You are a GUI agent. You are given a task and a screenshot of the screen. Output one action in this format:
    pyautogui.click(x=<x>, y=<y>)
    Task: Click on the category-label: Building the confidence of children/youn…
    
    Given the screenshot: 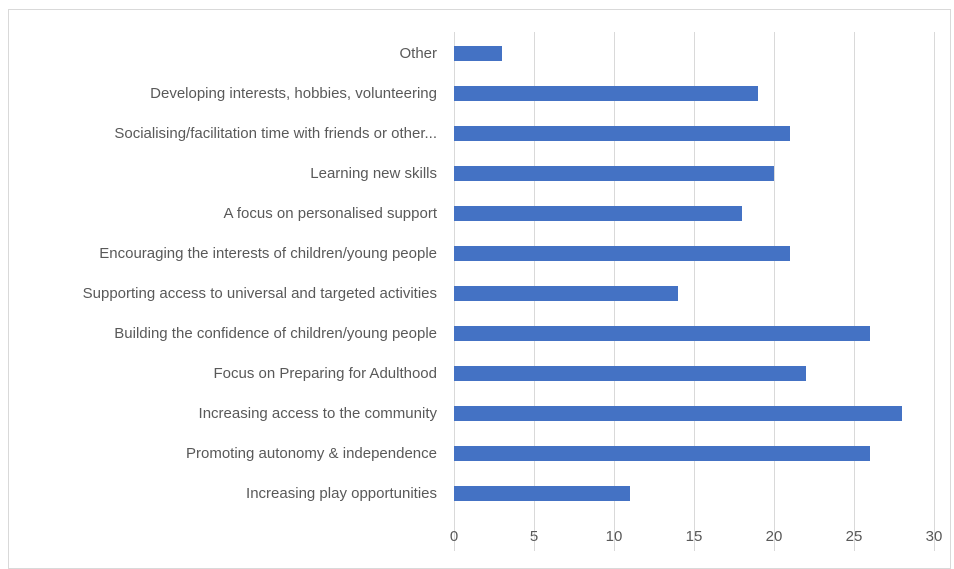 What is the action you would take?
    pyautogui.click(x=275, y=333)
    